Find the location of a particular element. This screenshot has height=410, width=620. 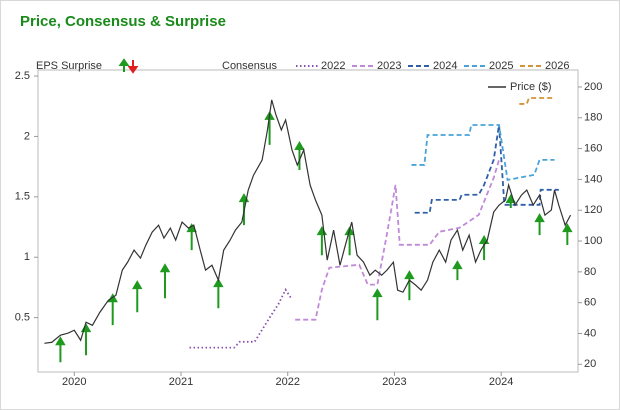

chart-title: Price, Consensus & Surprise is located at coordinates (123, 21).